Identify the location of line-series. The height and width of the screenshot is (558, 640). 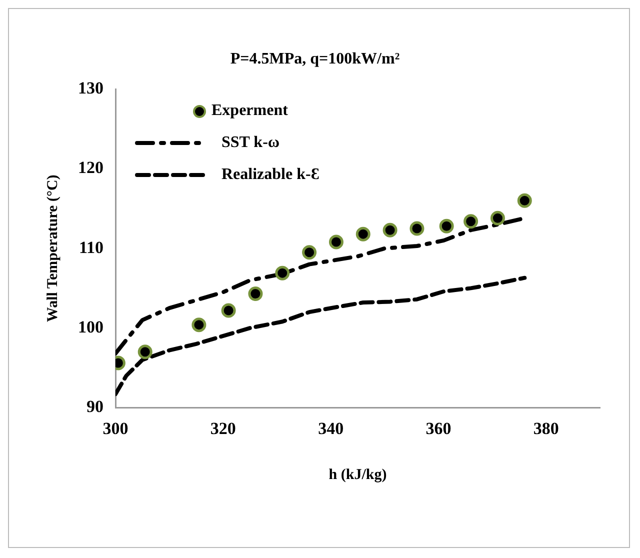
(321, 336).